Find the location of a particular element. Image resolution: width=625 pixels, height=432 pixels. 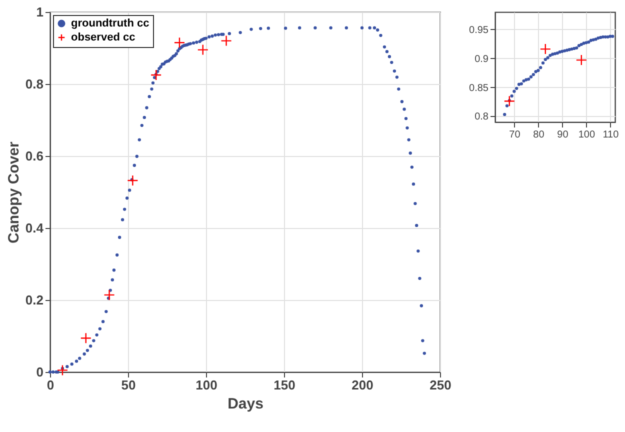

y-tick-label: 0 is located at coordinates (40, 372).